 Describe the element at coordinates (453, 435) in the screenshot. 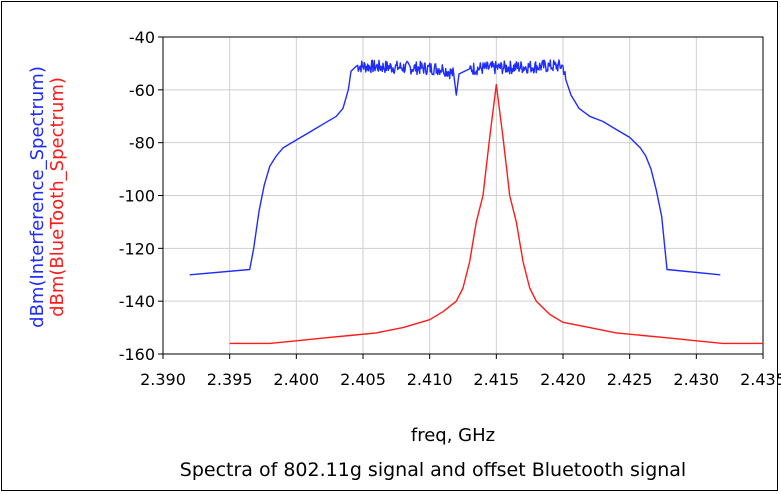

I see `x-axis-label: freq, GHz` at that location.